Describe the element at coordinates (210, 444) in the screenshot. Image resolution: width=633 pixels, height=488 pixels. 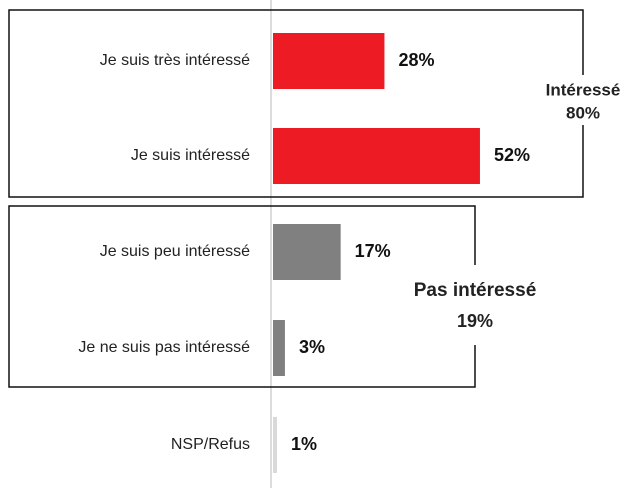
I see `category-label: NSP/Refus` at that location.